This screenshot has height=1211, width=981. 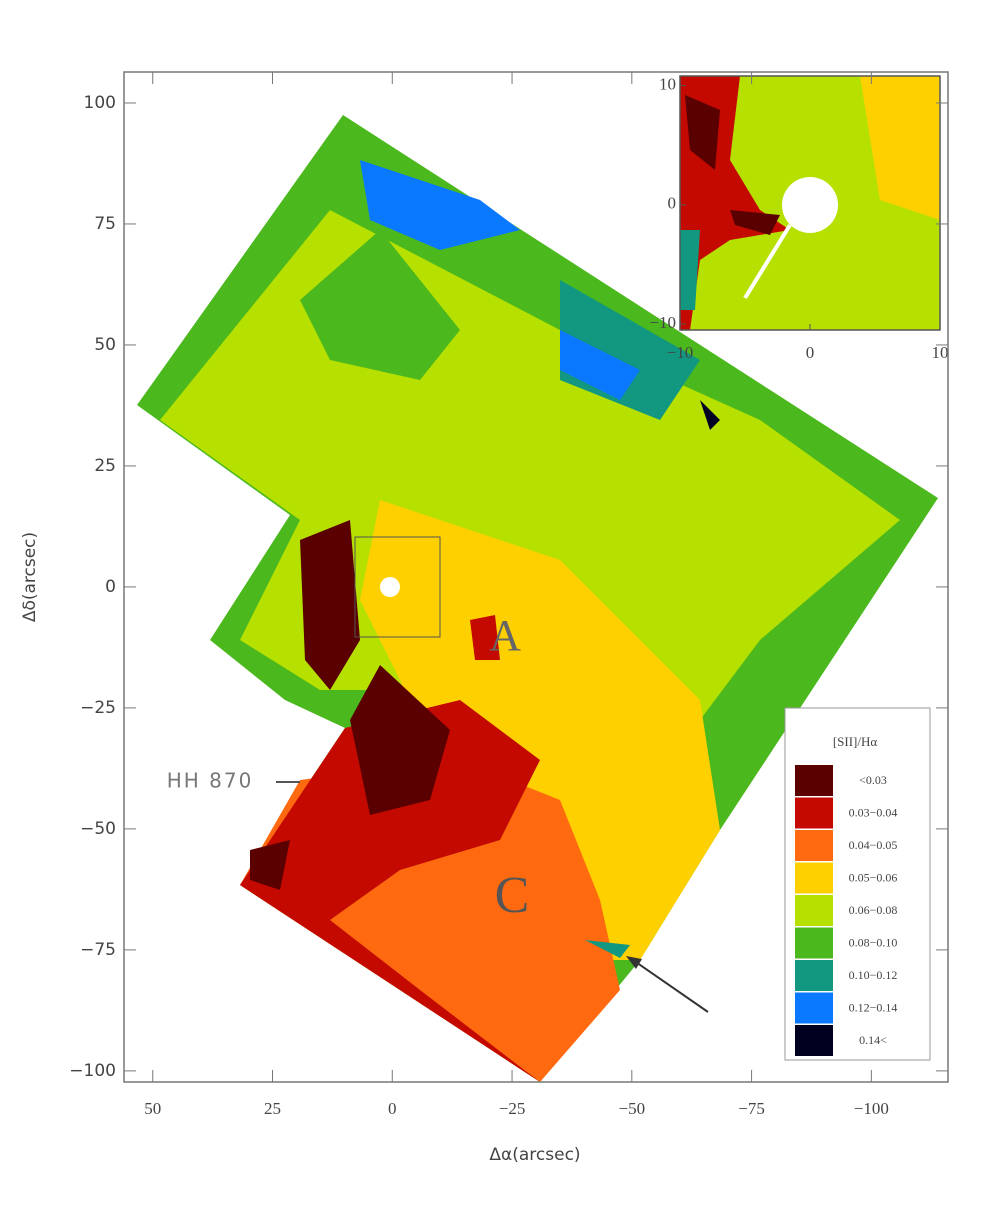 What do you see at coordinates (210, 781) in the screenshot?
I see `annotation: HH 870` at bounding box center [210, 781].